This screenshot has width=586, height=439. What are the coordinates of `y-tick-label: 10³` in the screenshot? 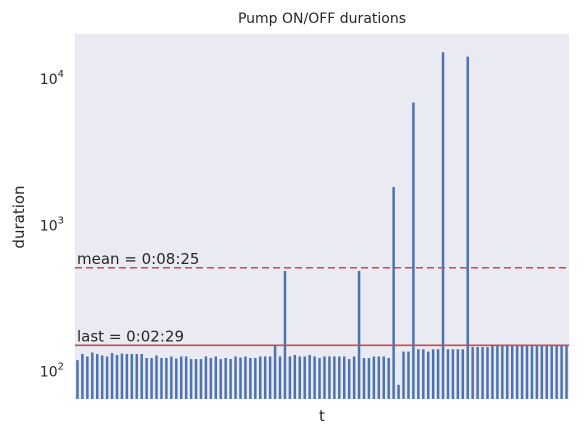 It's located at (52, 224).